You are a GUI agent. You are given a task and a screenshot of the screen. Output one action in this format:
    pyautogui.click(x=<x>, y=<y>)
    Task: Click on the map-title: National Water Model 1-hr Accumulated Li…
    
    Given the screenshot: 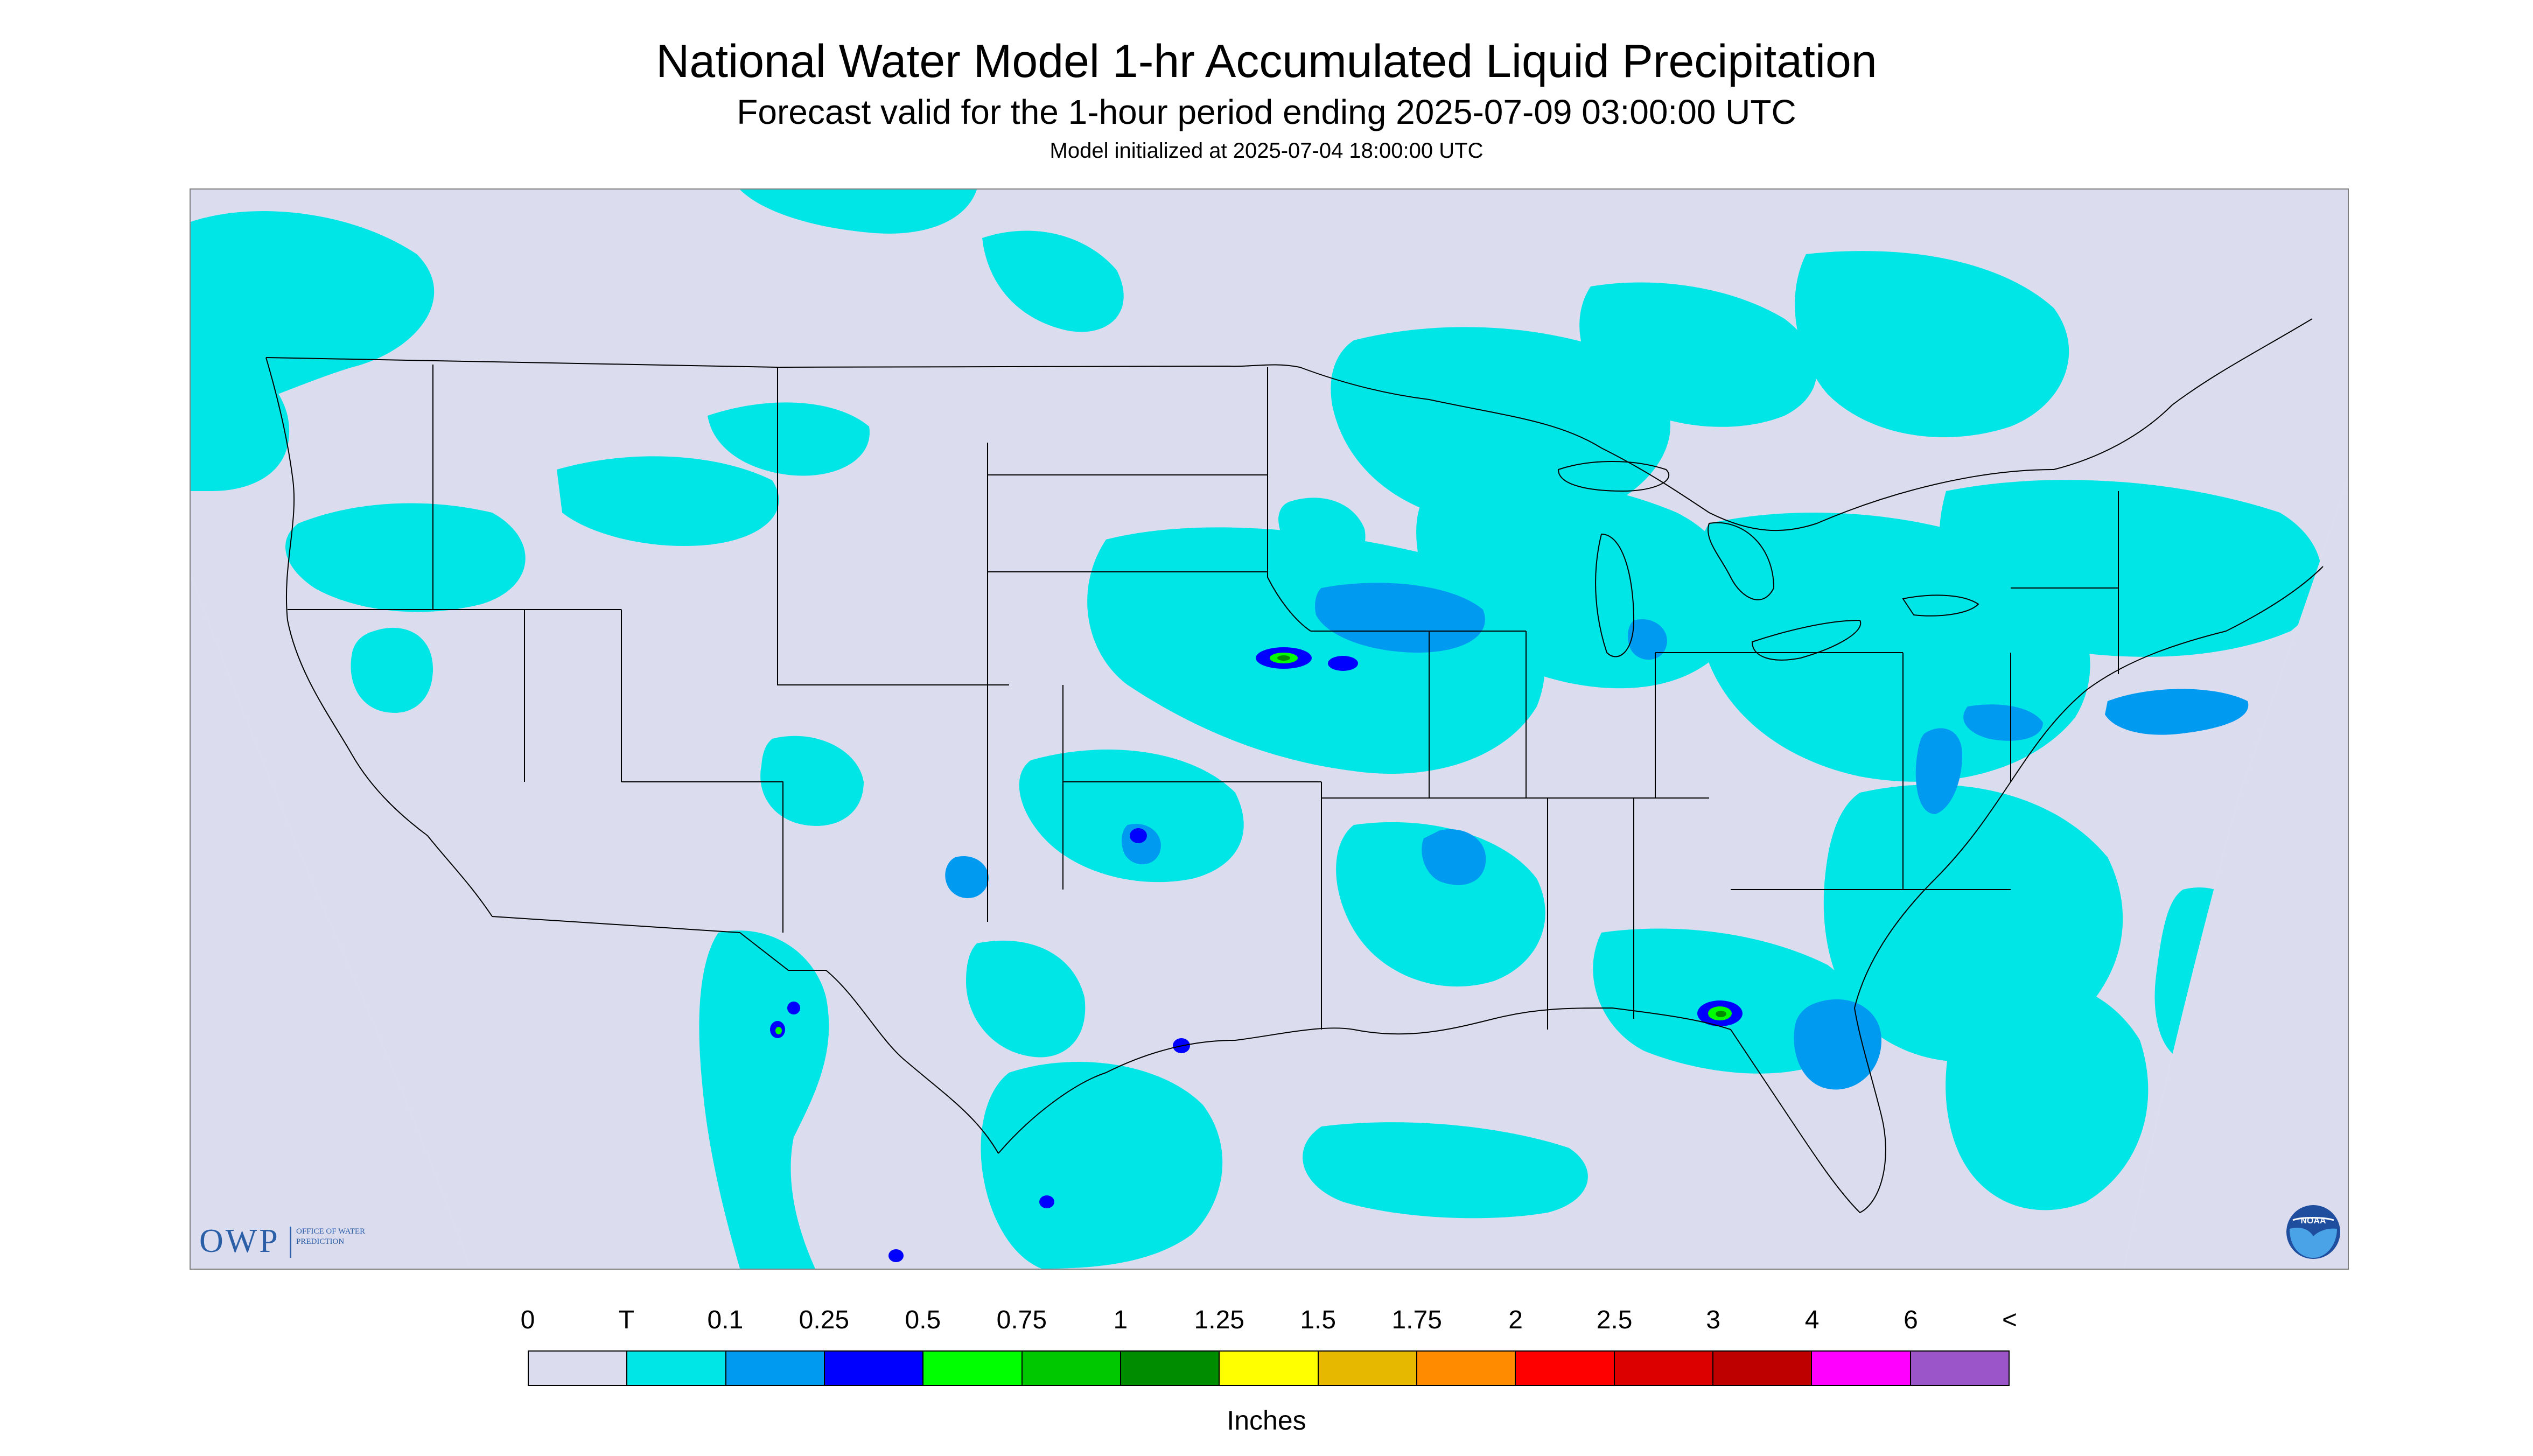 What is the action you would take?
    pyautogui.click(x=1266, y=61)
    